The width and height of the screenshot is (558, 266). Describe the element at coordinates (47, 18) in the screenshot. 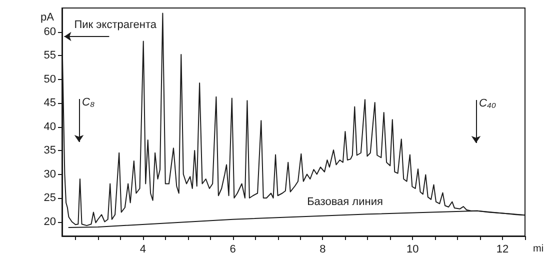

I see `y-axis-title: pA` at that location.